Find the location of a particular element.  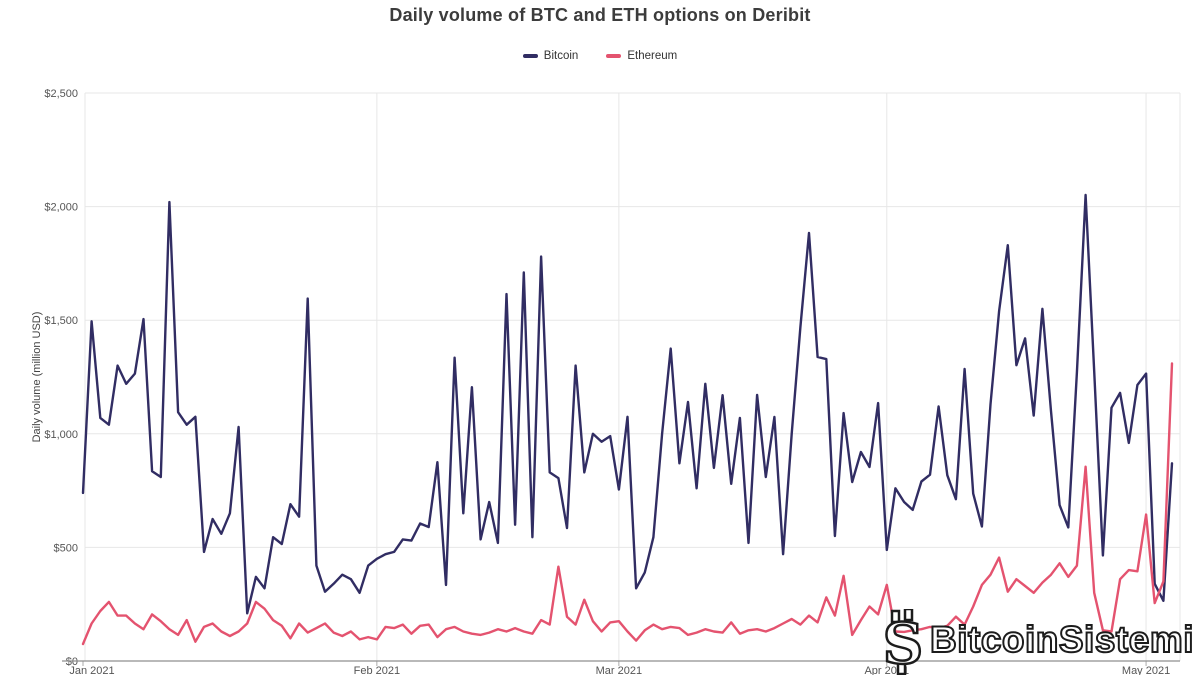

svg-text: Jan 2021 is located at coordinates (91, 670).